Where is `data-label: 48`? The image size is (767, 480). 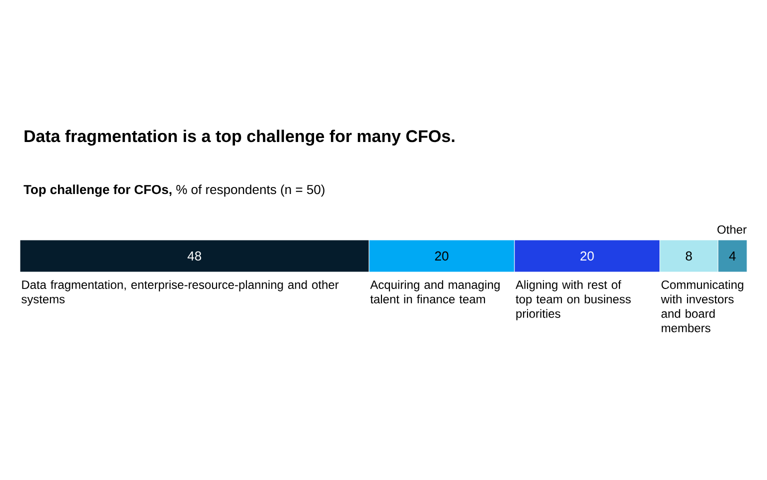 data-label: 48 is located at coordinates (195, 256).